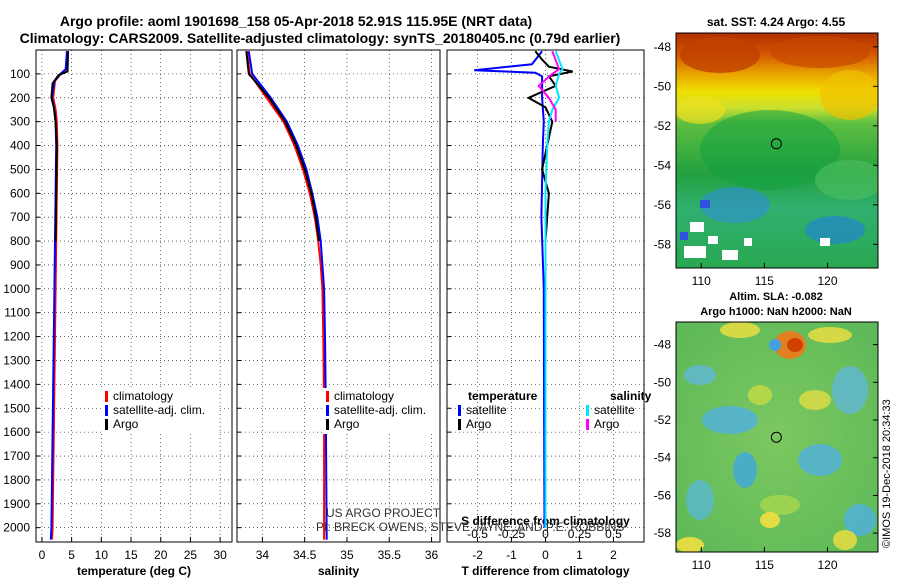 The height and width of the screenshot is (585, 900). What do you see at coordinates (20, 74) in the screenshot?
I see `depth-tick-label: 100` at bounding box center [20, 74].